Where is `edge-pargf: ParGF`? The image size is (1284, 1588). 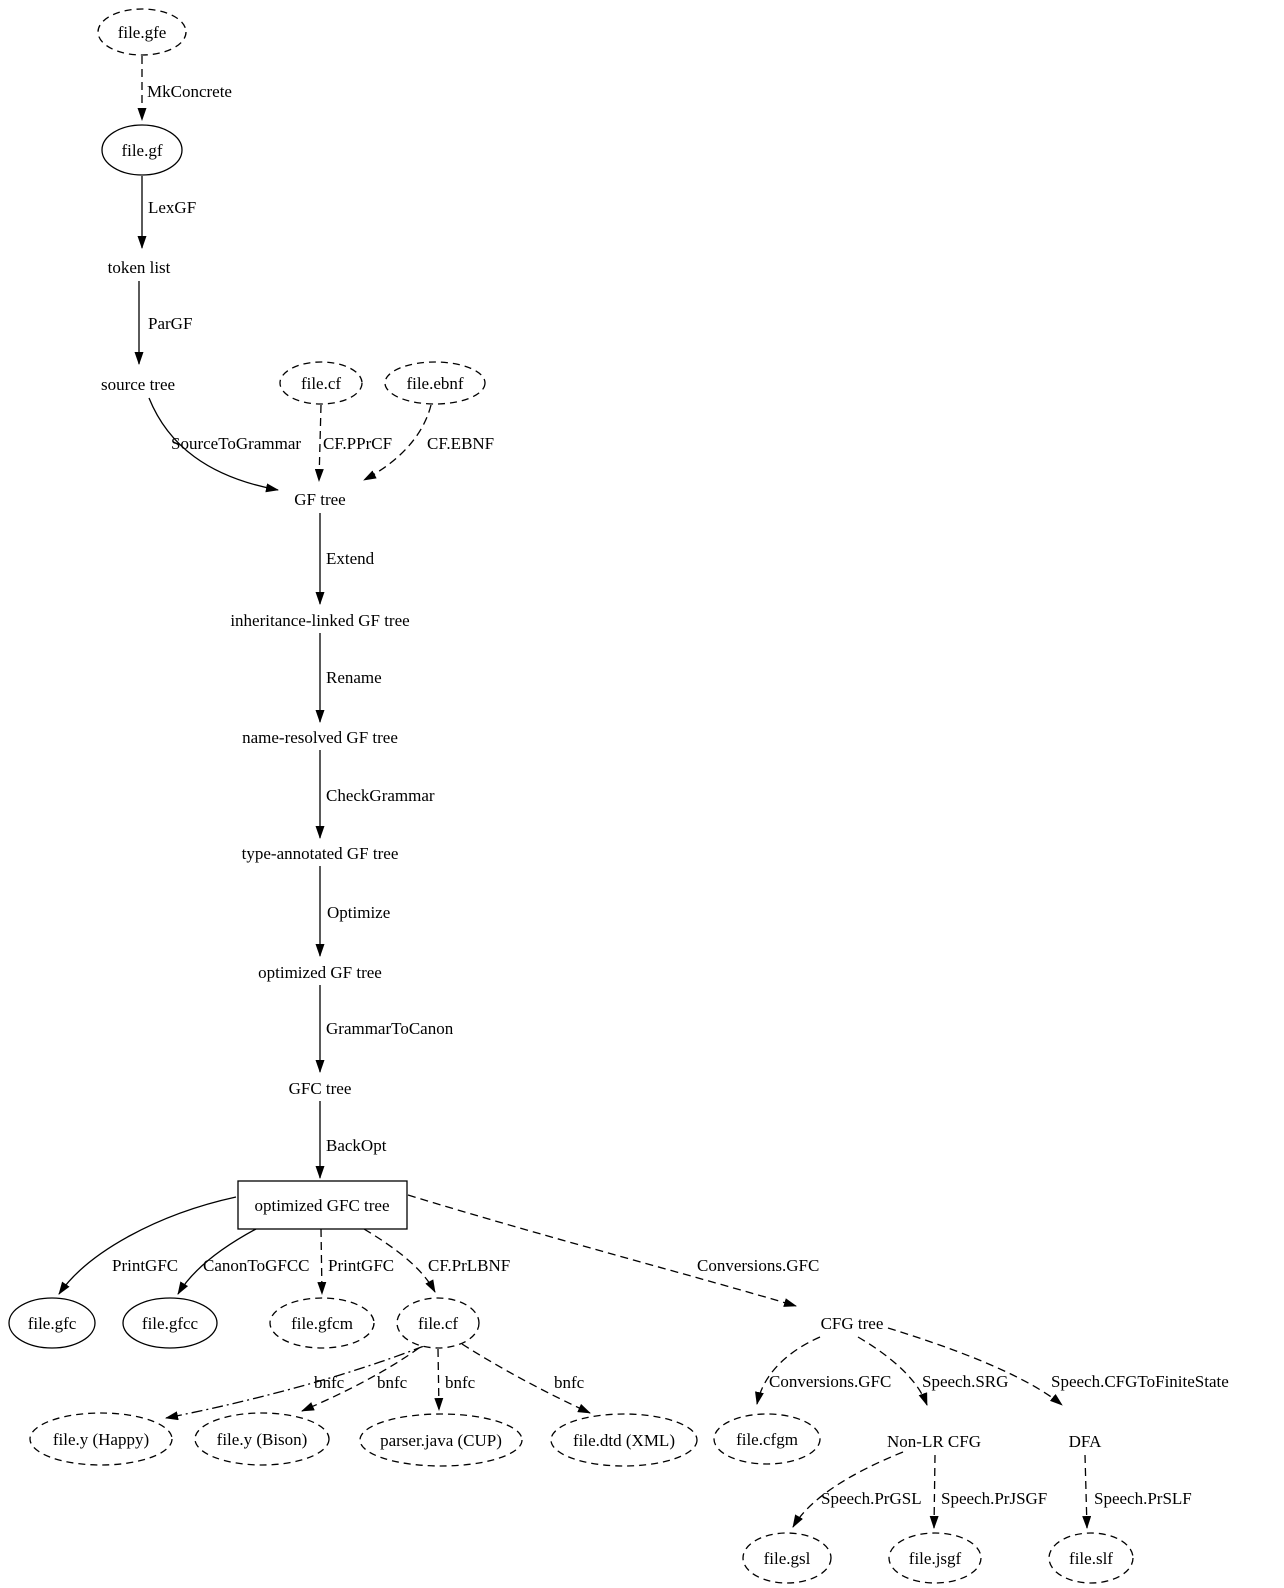
edge-pargf: ParGF is located at coordinates (163, 323).